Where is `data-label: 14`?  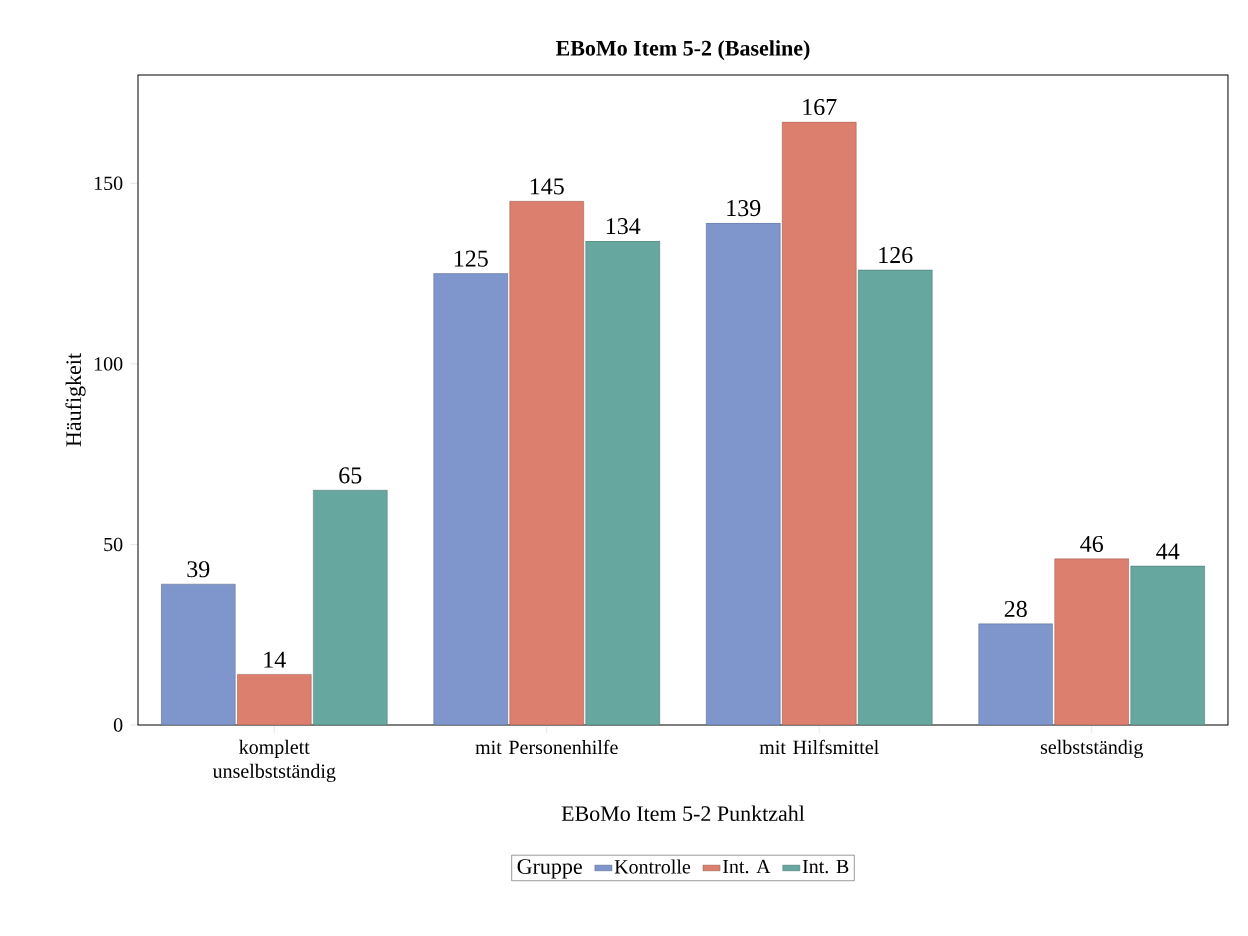 data-label: 14 is located at coordinates (275, 659).